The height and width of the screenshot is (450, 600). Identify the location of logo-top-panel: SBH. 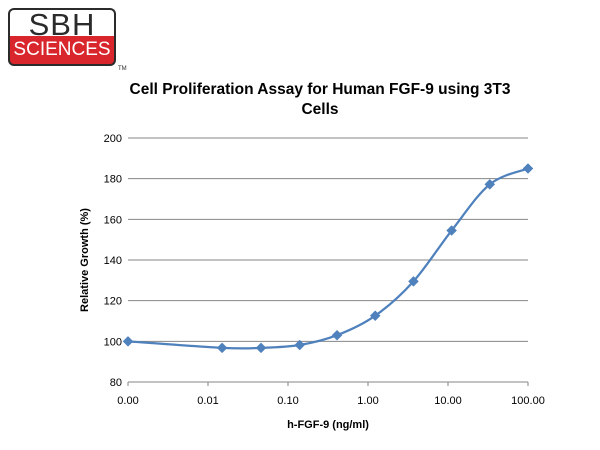
(62, 24).